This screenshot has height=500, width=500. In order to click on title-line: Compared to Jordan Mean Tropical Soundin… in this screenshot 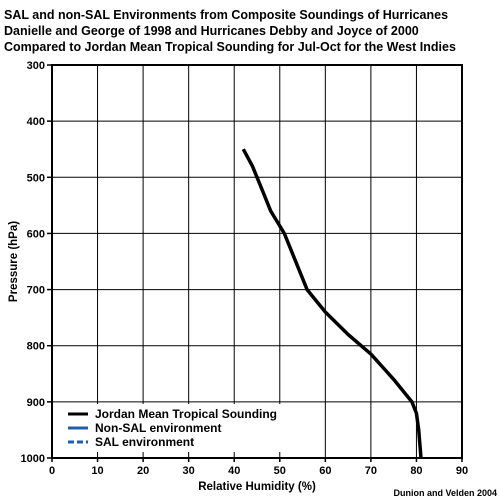, I will do `click(230, 47)`.